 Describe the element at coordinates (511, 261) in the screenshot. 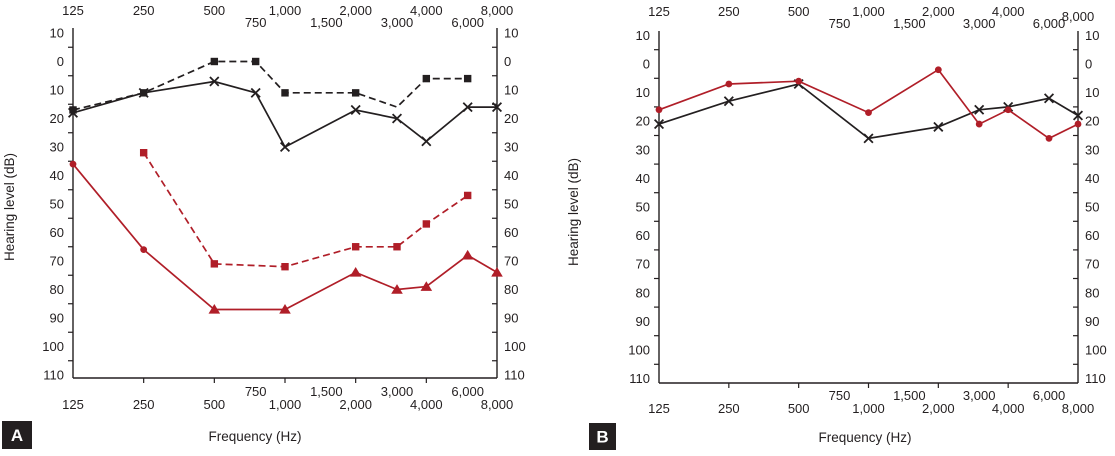

I see `y-tick-label-right: 70` at that location.